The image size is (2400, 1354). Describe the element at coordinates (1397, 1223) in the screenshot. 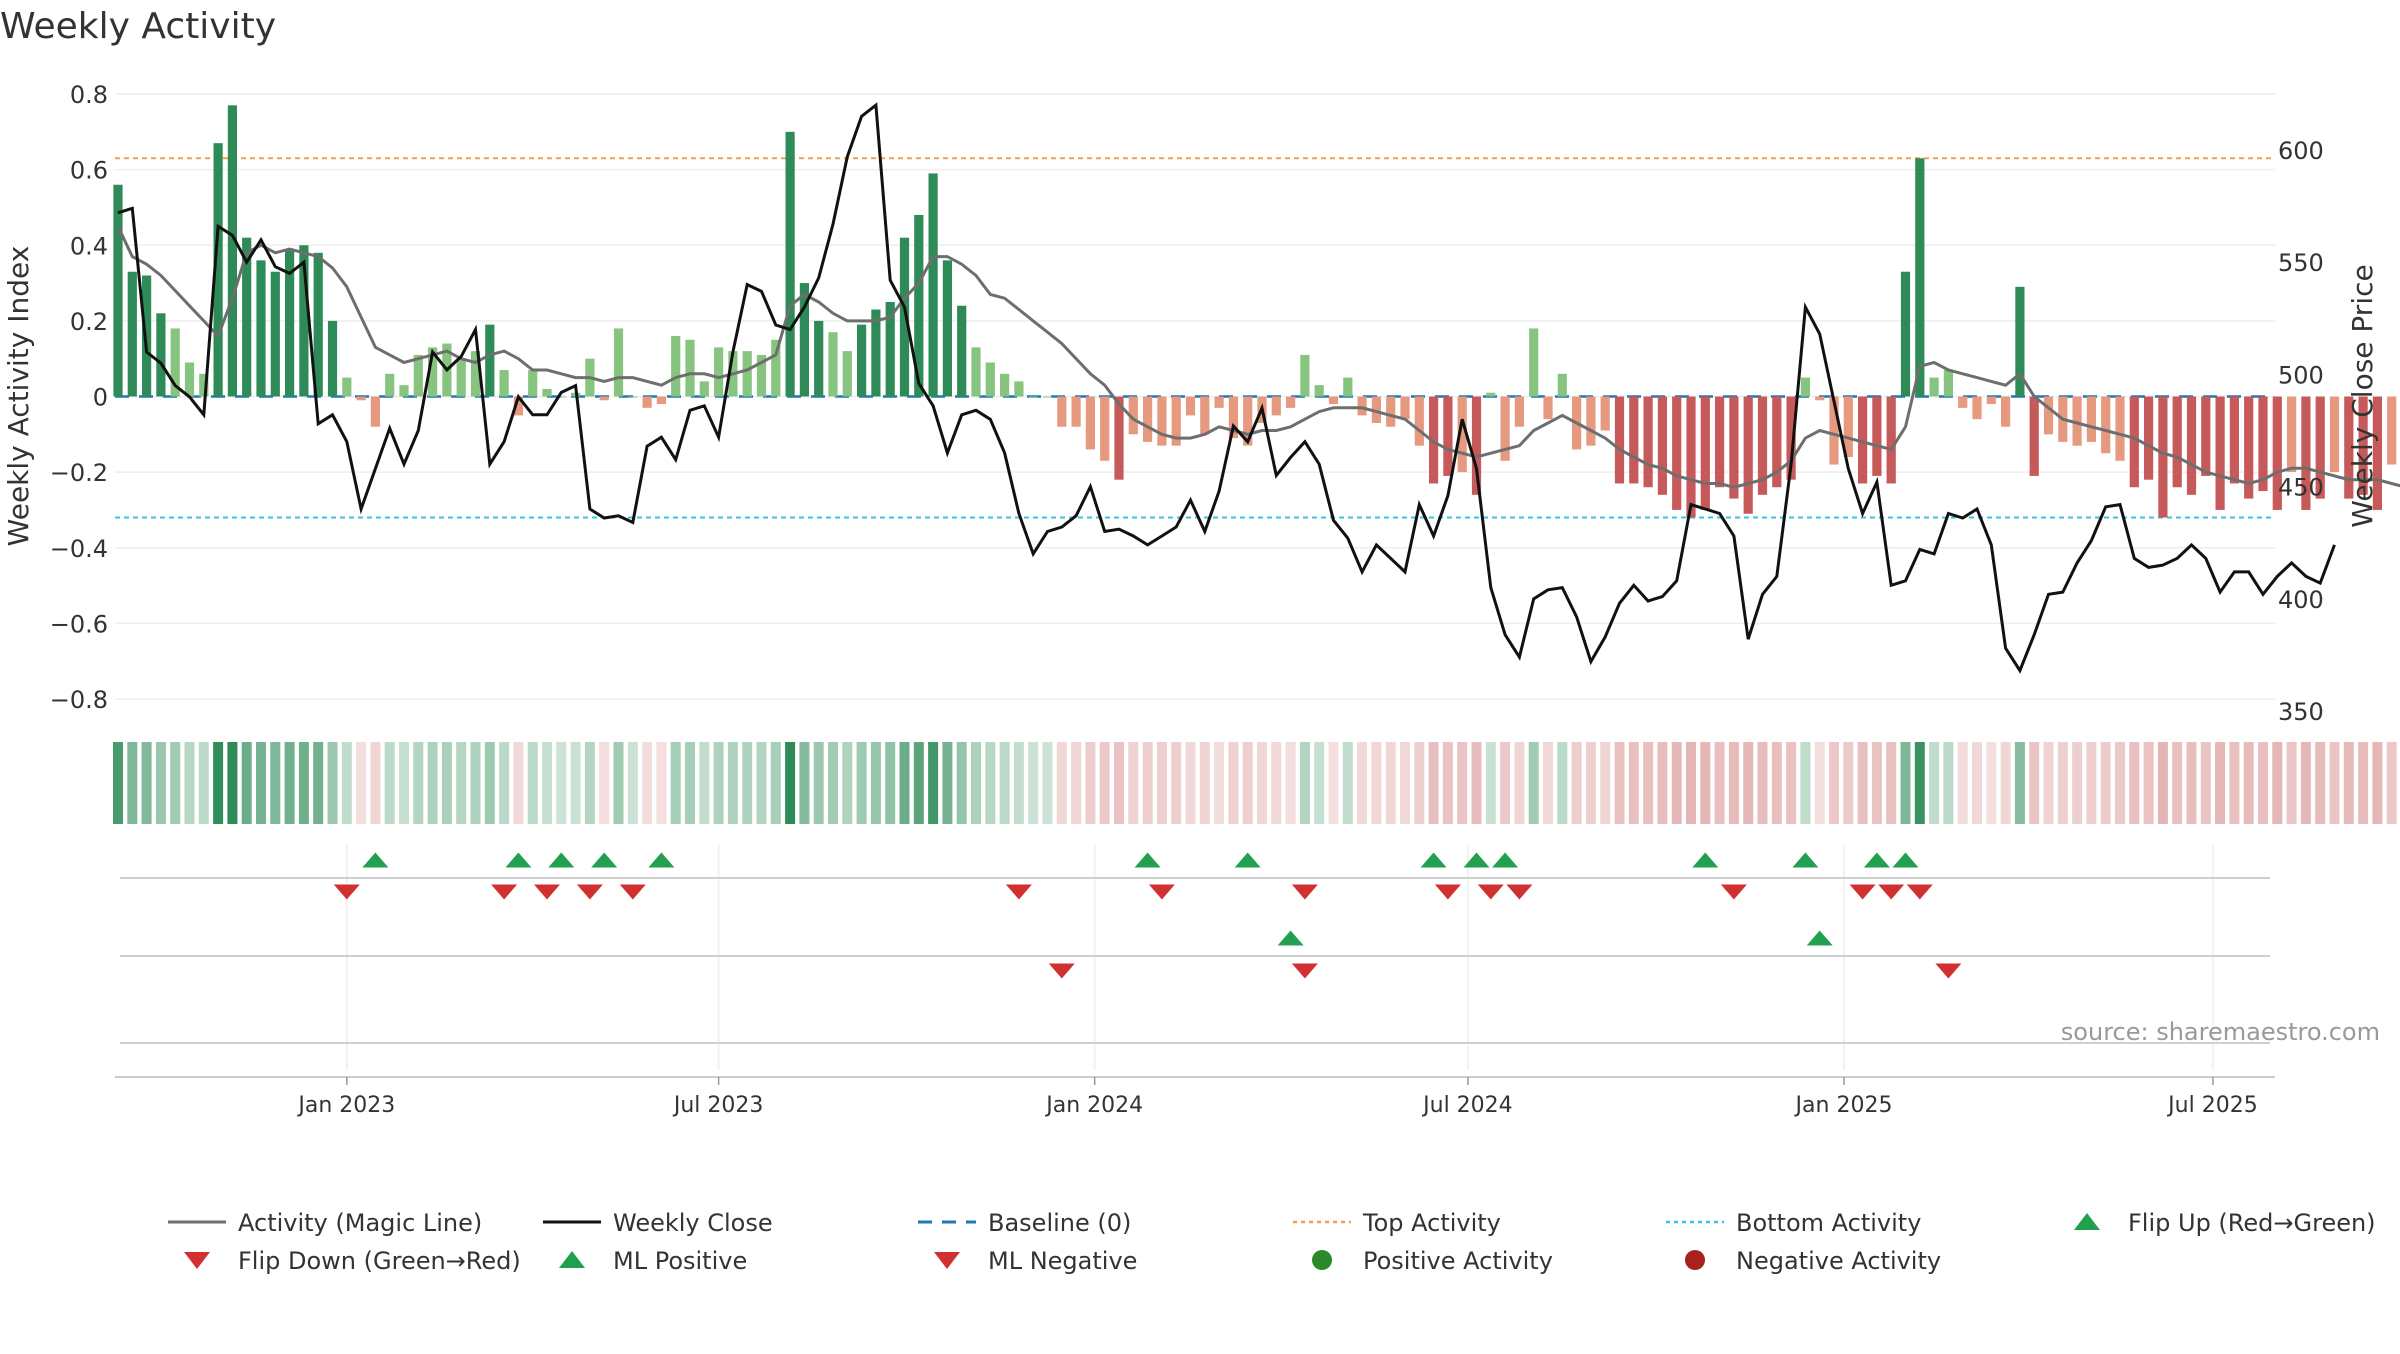

I see `legend-item: Top Activity` at that location.